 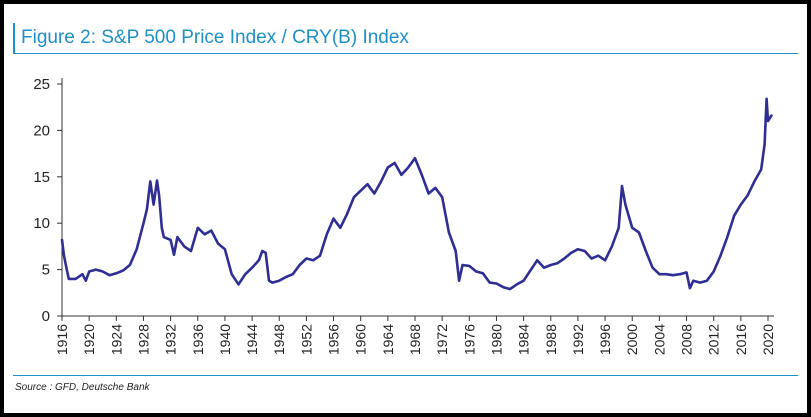 What do you see at coordinates (632, 339) in the screenshot?
I see `x-tick-label: 2000` at bounding box center [632, 339].